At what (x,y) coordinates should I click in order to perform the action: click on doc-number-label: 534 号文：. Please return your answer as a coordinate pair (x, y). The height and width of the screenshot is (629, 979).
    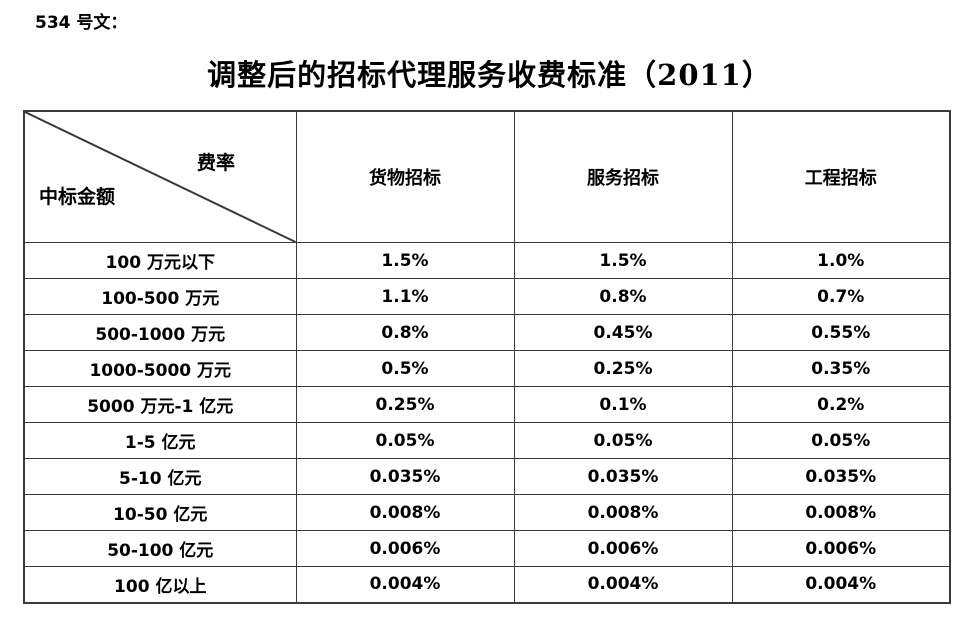
    Looking at the image, I should click on (81, 23).